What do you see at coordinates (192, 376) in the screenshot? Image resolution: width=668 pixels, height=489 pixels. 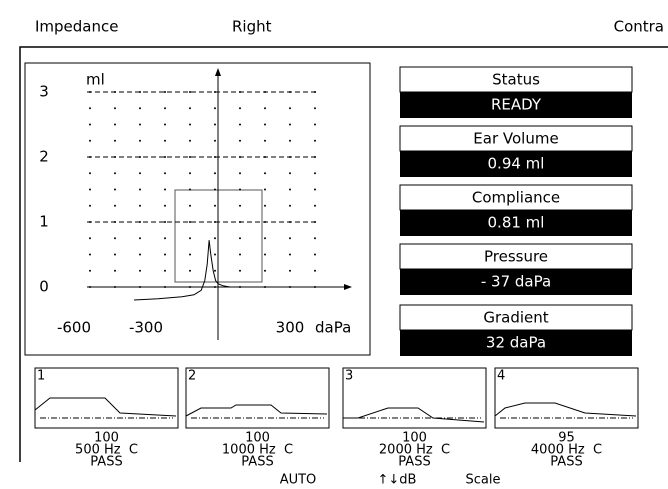 I see `reflex-index: 2` at bounding box center [192, 376].